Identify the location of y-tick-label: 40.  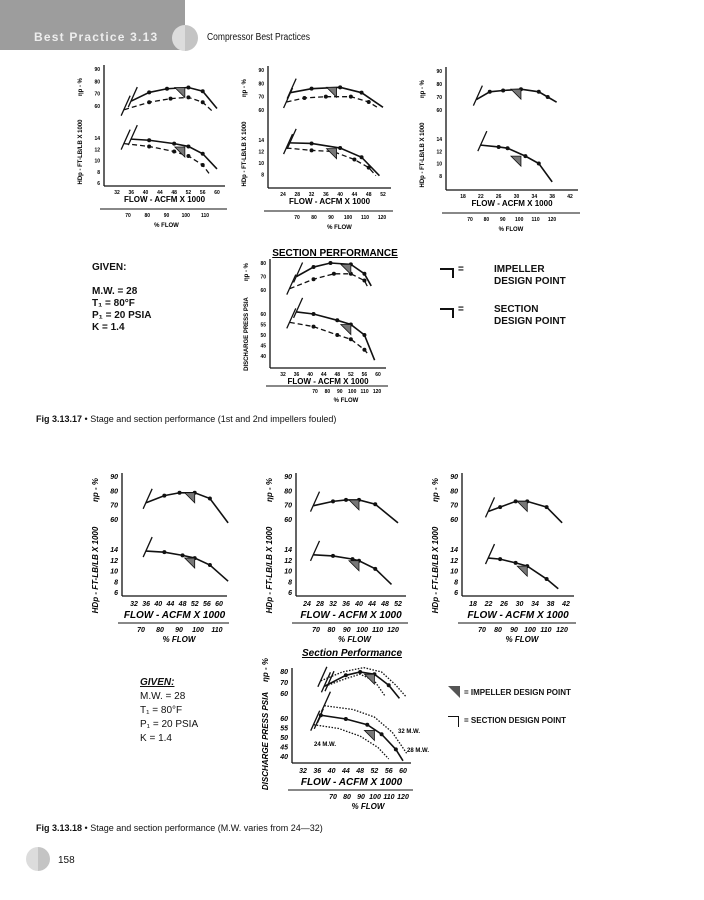
(283, 757).